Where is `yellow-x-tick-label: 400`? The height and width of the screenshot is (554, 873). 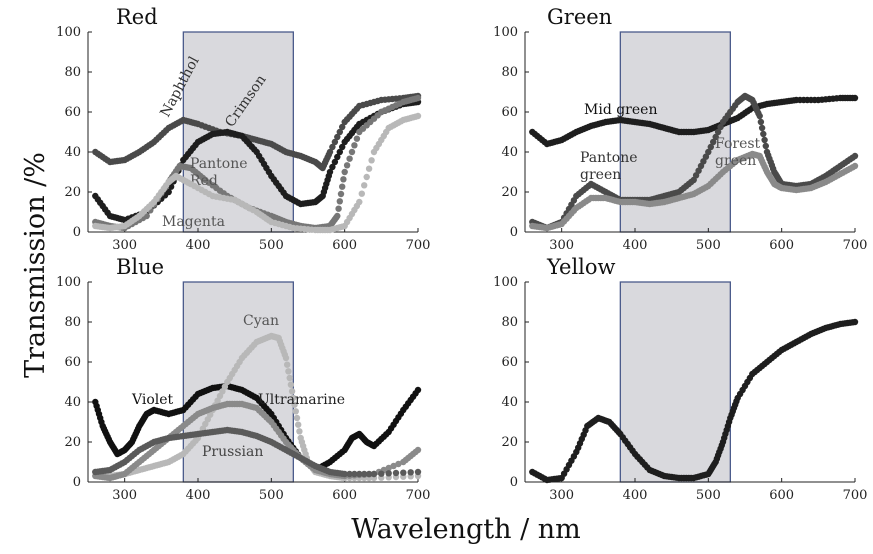 yellow-x-tick-label: 400 is located at coordinates (635, 495).